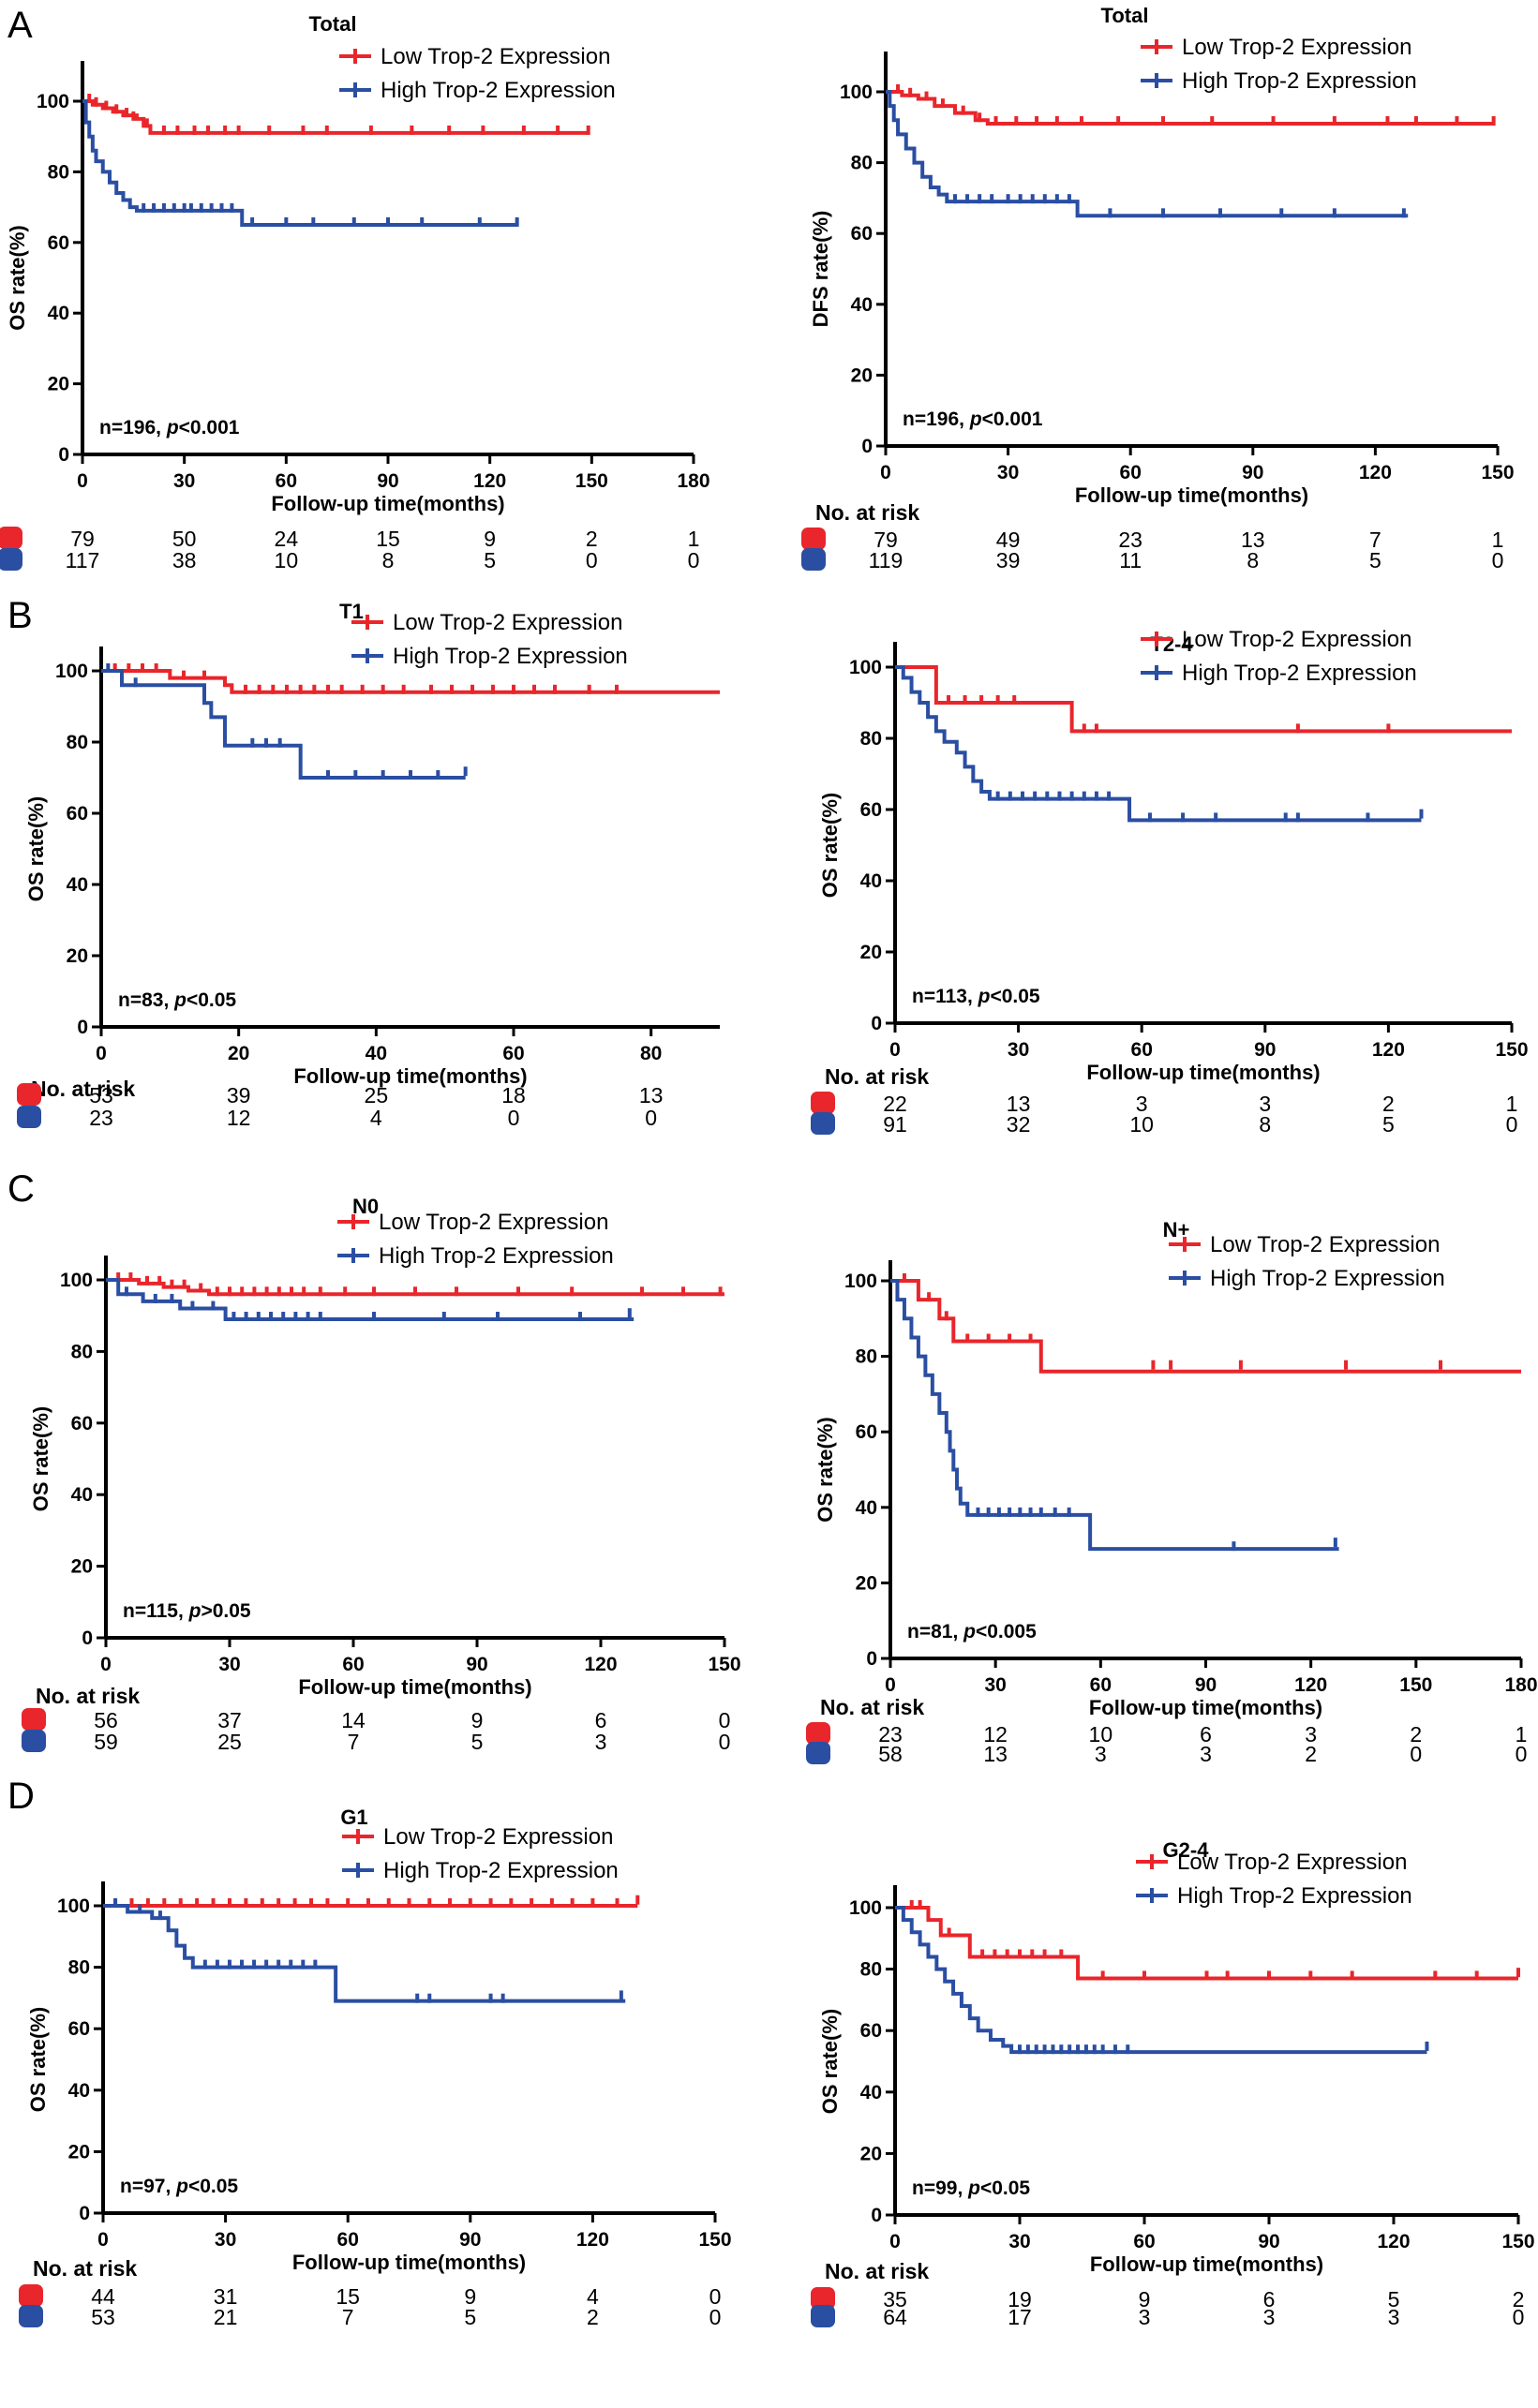 The image size is (1538, 2408). What do you see at coordinates (354, 1742) in the screenshot?
I see `risk-count-high: 7` at bounding box center [354, 1742].